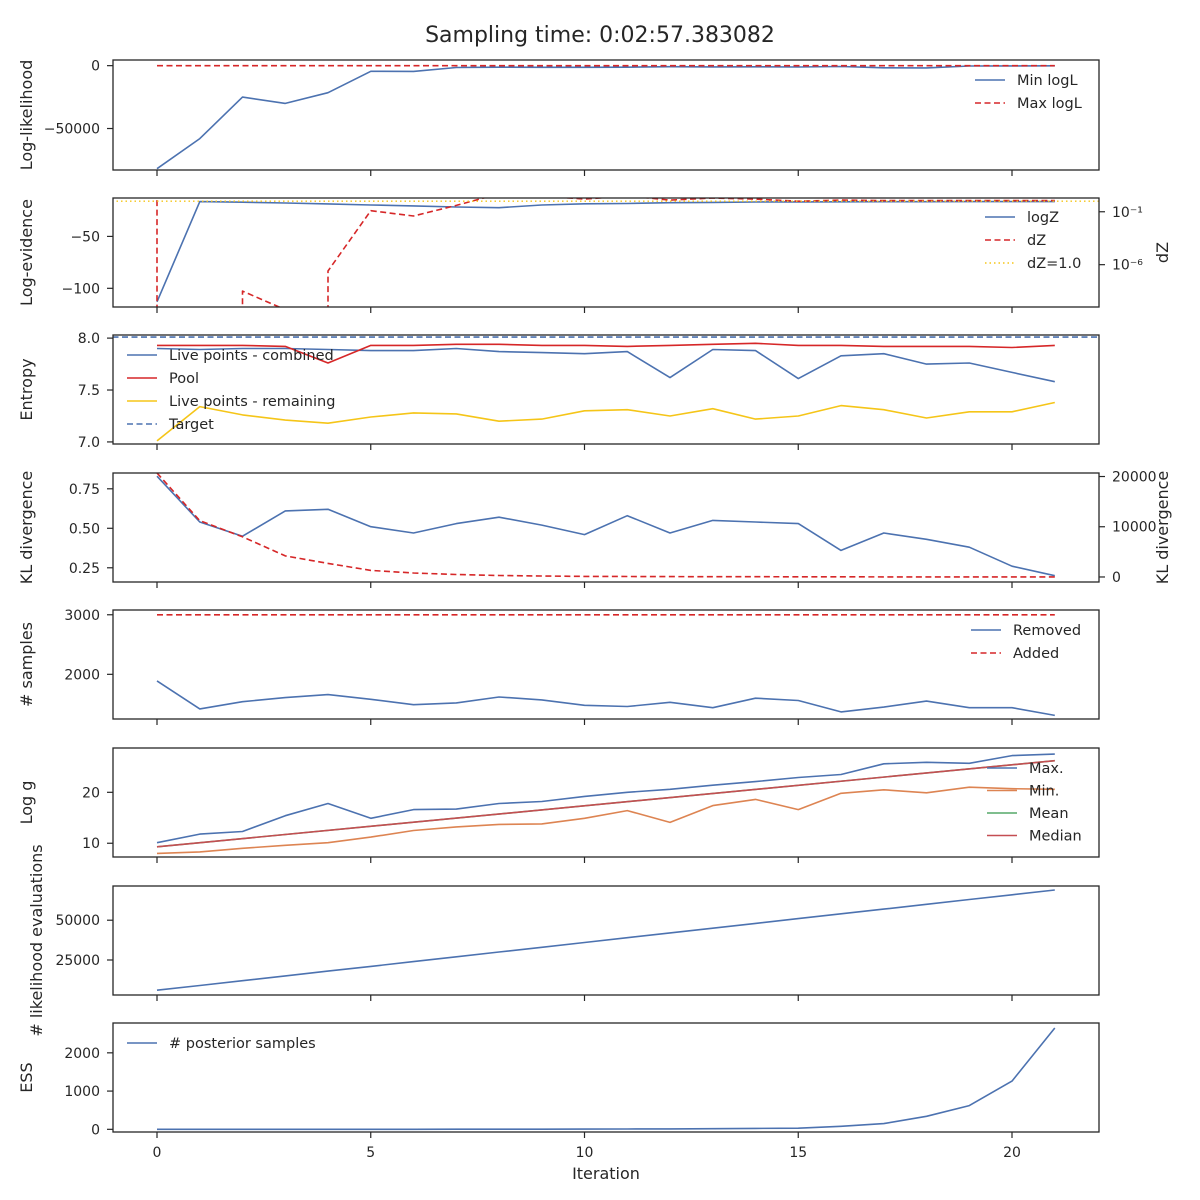  I want to click on p5-ytick-label-1: 2000, so click(82, 675).